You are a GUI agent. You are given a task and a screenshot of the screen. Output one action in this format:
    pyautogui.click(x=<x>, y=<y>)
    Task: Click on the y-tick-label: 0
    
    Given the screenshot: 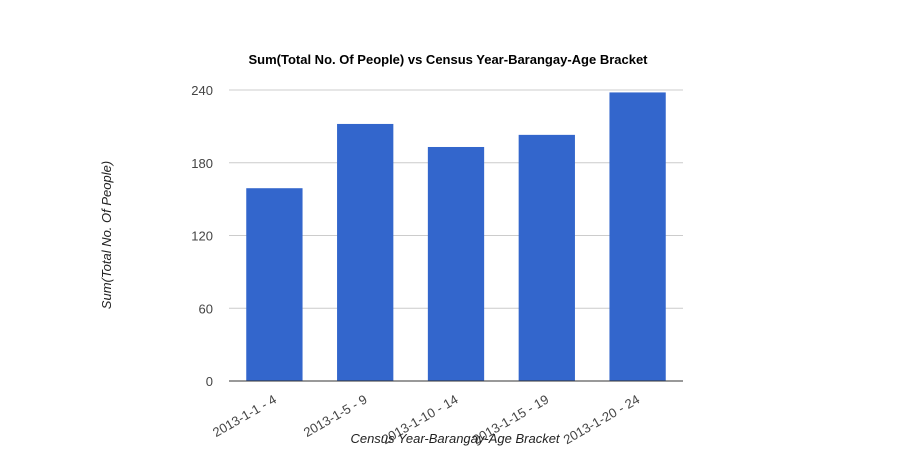 What is the action you would take?
    pyautogui.click(x=209, y=381)
    